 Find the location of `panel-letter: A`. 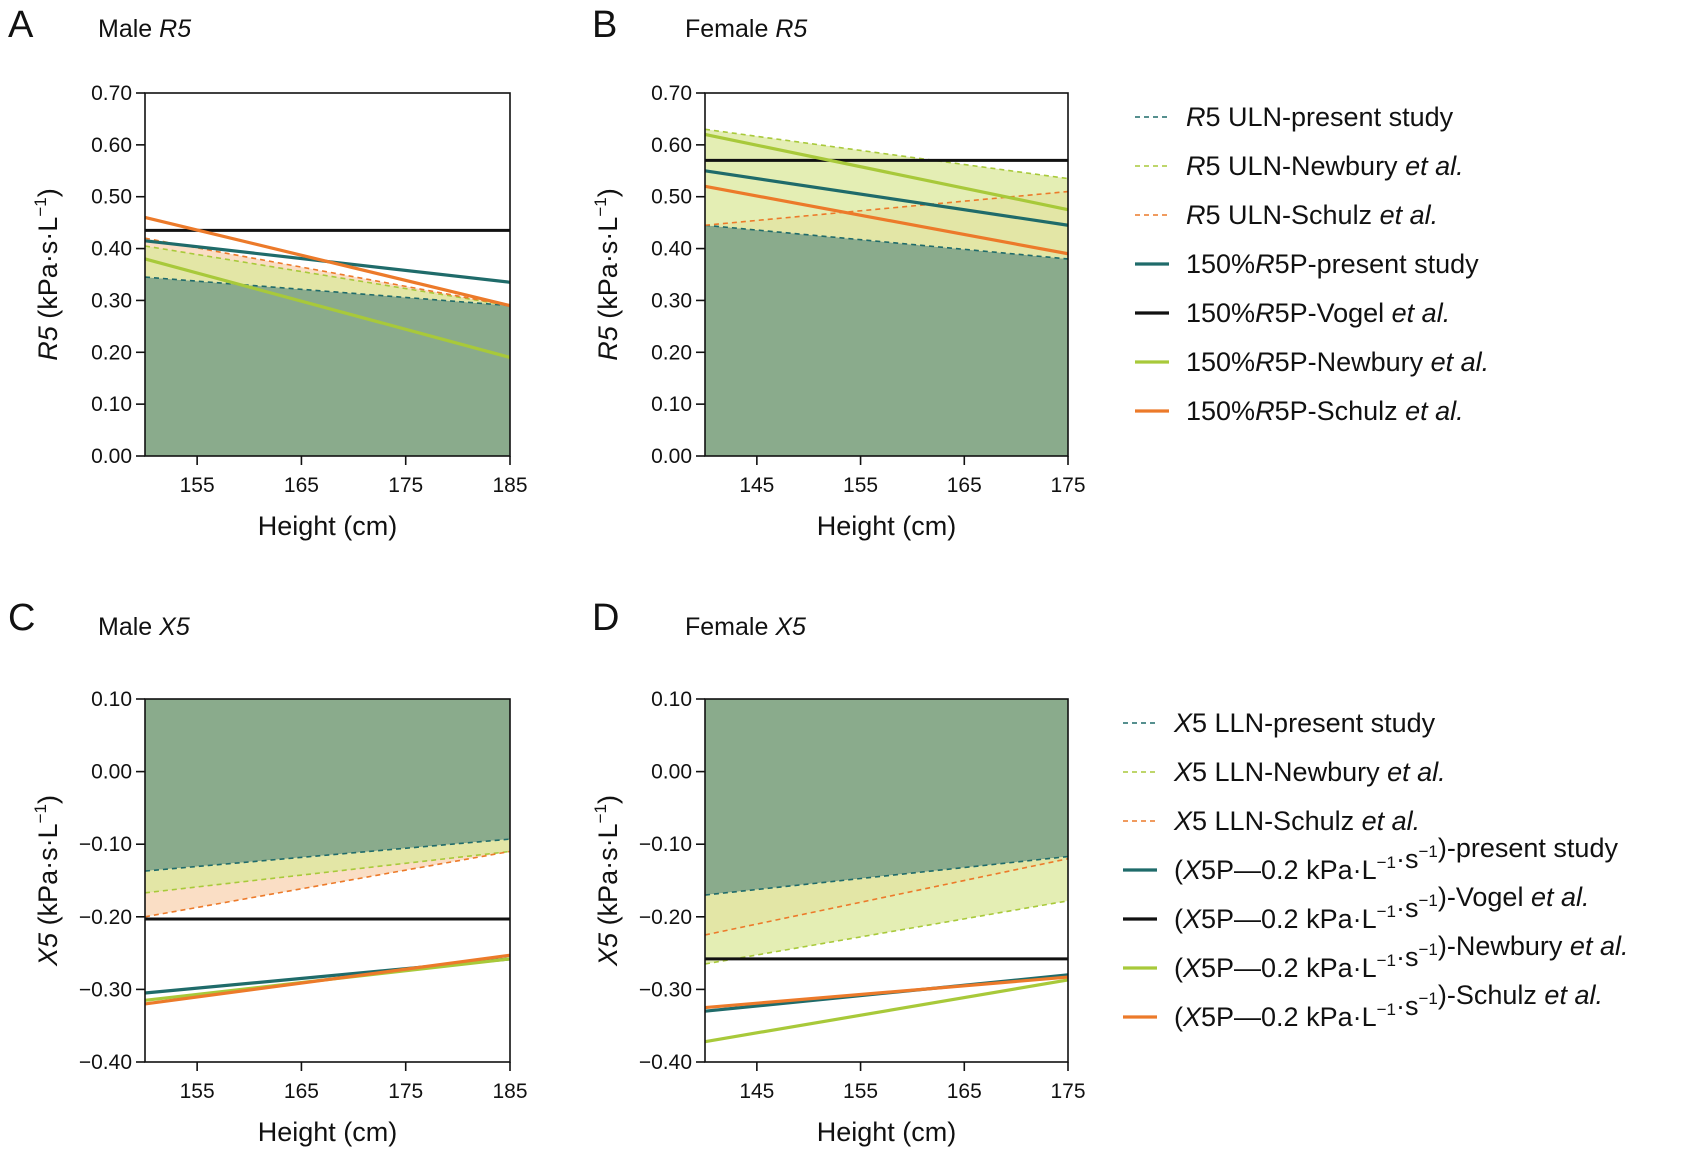

panel-letter: A is located at coordinates (21, 25).